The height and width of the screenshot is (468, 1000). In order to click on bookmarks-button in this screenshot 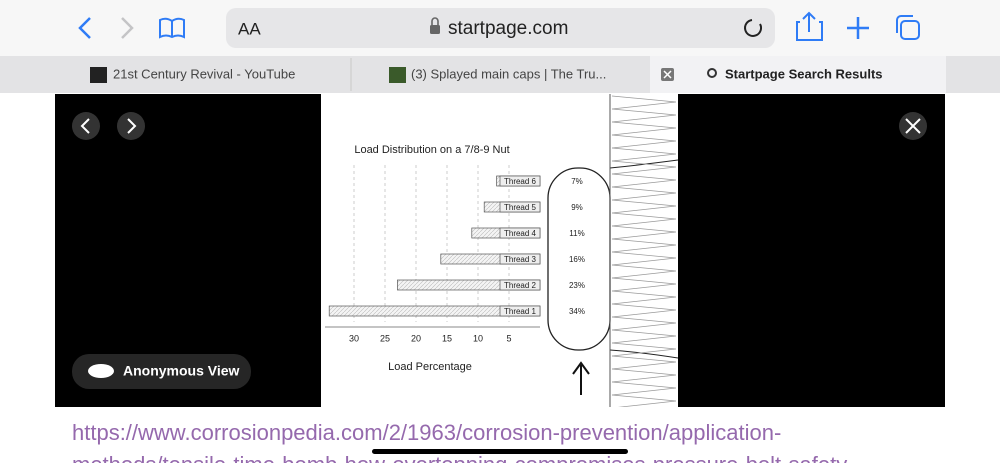, I will do `click(172, 28)`.